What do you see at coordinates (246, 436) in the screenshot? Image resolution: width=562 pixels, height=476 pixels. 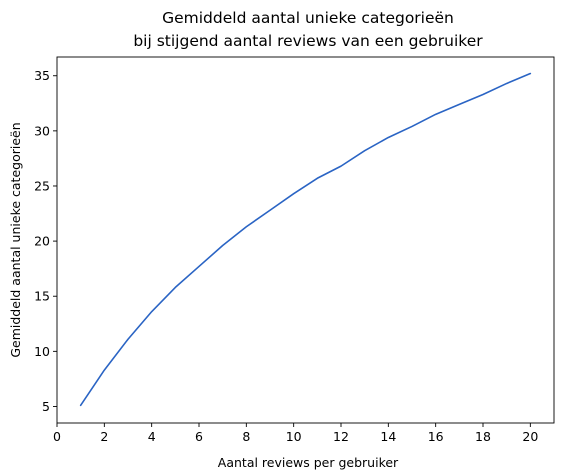 I see `x-tick-label-8: 8` at bounding box center [246, 436].